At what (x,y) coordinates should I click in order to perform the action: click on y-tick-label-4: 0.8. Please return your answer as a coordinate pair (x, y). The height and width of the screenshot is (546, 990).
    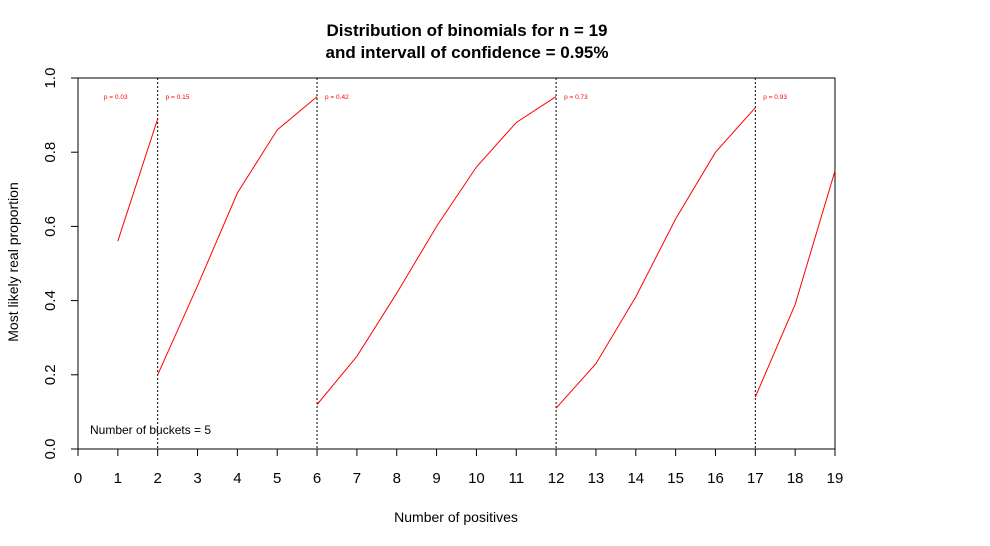
    Looking at the image, I should click on (50, 152).